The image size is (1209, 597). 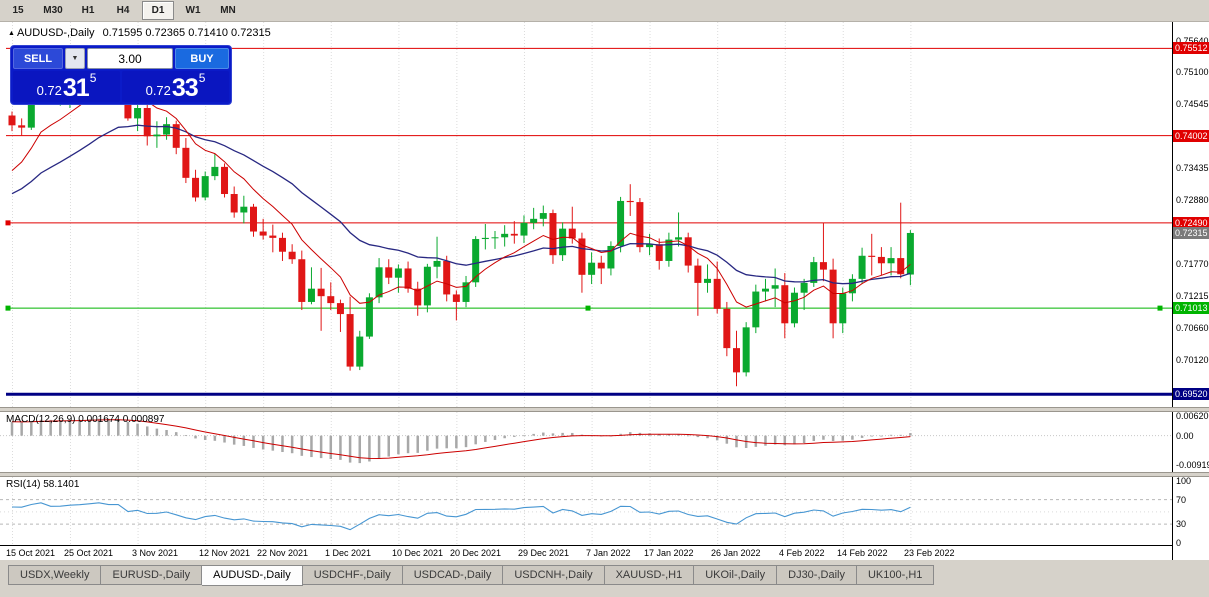 What do you see at coordinates (158, 10) in the screenshot?
I see `timeframe-button-d1: D1` at bounding box center [158, 10].